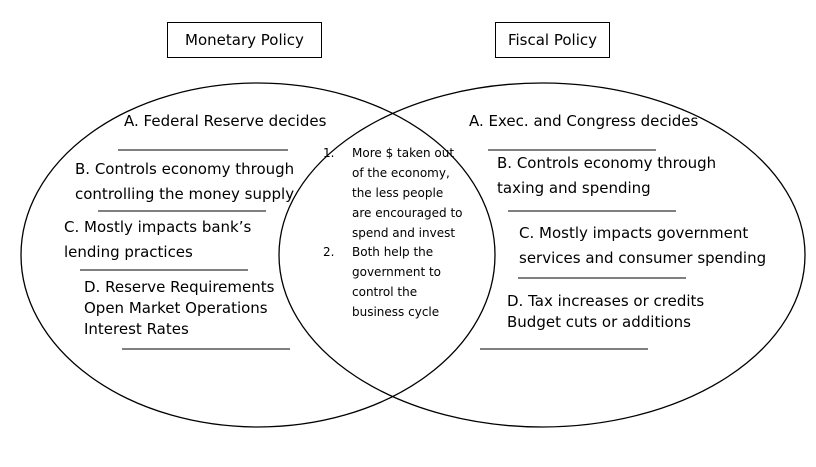 Image resolution: width=816 pixels, height=467 pixels. What do you see at coordinates (393, 252) in the screenshot?
I see `both-item-2-line1: Both help the` at bounding box center [393, 252].